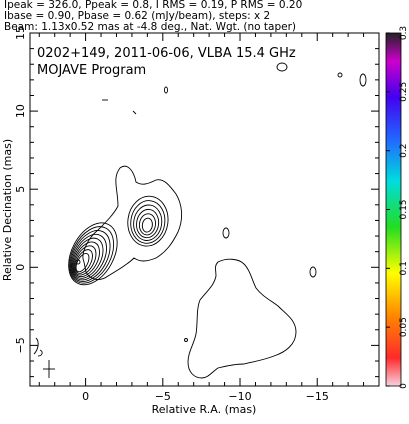 The width and height of the screenshot is (409, 424). Describe the element at coordinates (20, 33) in the screenshot. I see `y-tick-label: 15` at that location.